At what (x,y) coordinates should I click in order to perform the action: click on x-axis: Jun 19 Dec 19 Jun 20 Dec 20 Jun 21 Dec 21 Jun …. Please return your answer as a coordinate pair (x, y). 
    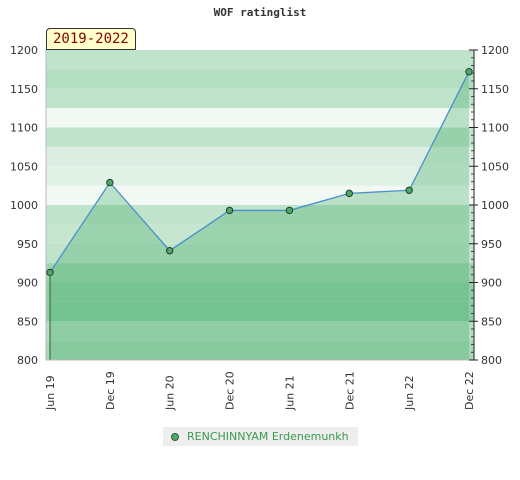
    Looking at the image, I should click on (260, 391).